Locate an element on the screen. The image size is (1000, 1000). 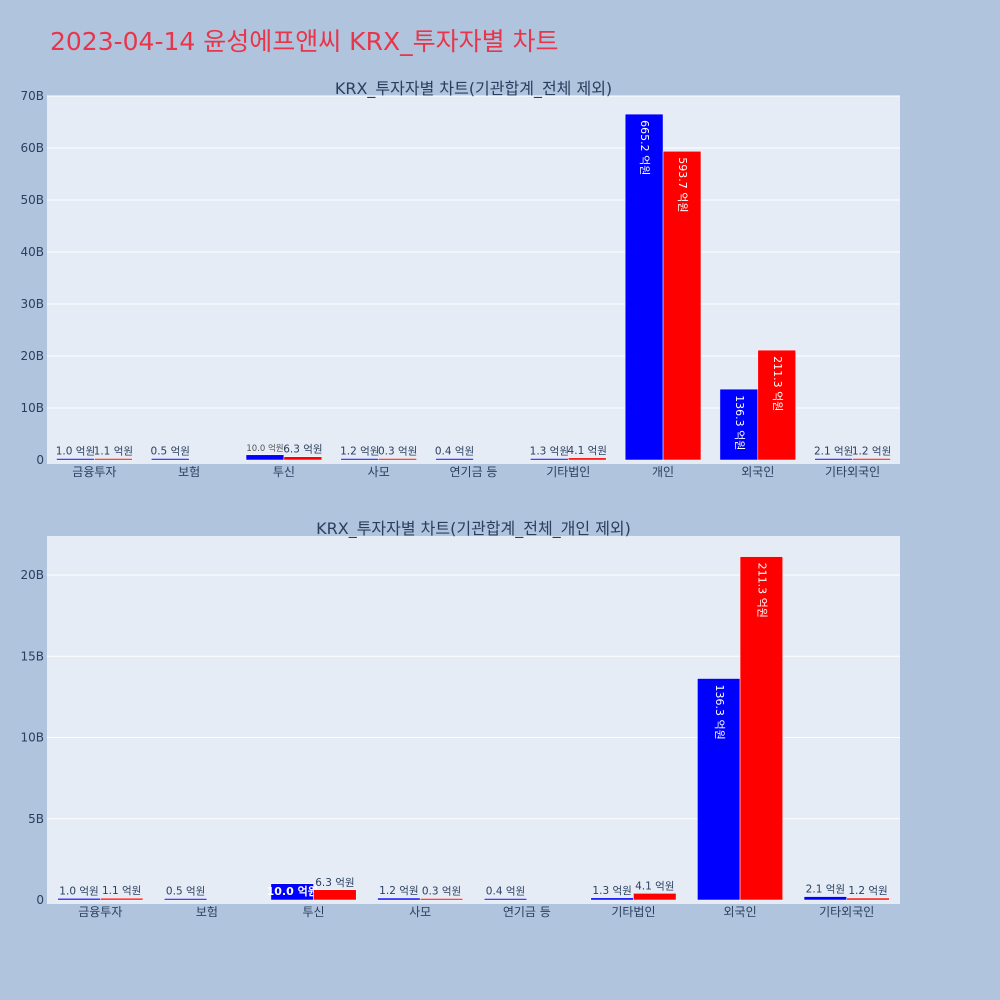
y-tick-label: 15B is located at coordinates (32, 656).